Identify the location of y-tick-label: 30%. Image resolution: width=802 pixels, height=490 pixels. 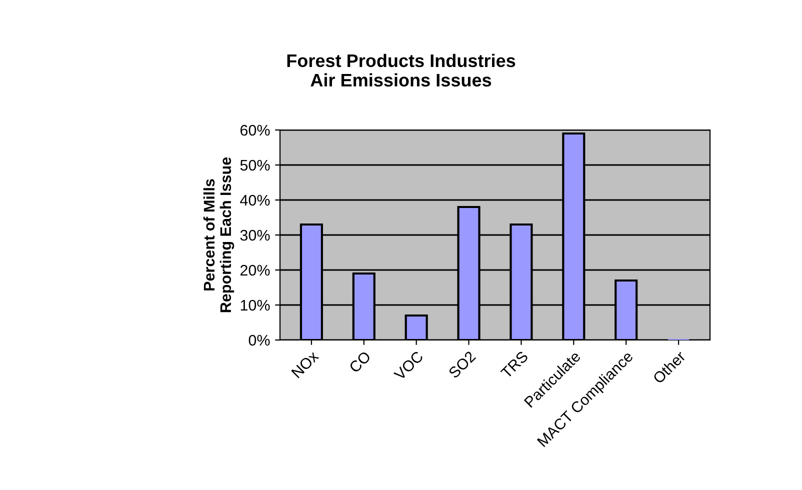
(255, 235).